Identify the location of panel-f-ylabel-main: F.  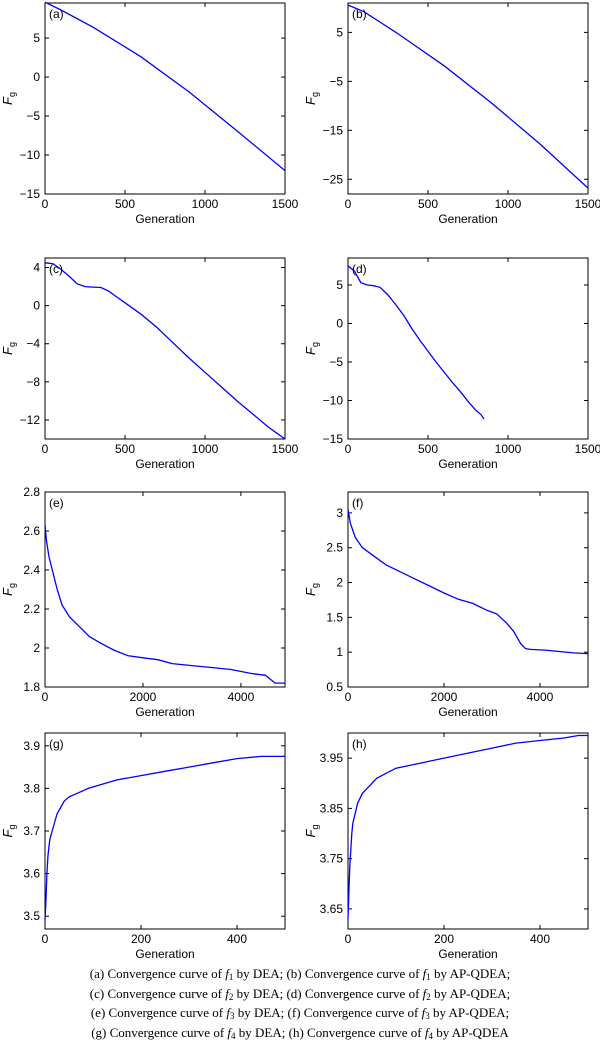
(310, 591).